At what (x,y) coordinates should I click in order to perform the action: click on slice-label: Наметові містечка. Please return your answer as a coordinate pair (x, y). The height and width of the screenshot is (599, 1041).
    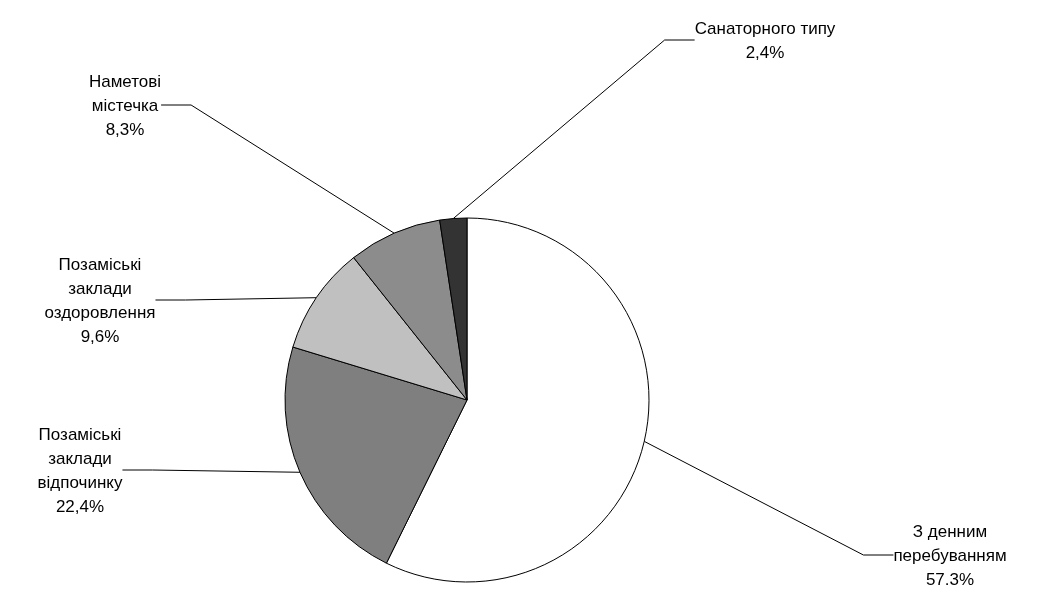
    Looking at the image, I should click on (125, 93).